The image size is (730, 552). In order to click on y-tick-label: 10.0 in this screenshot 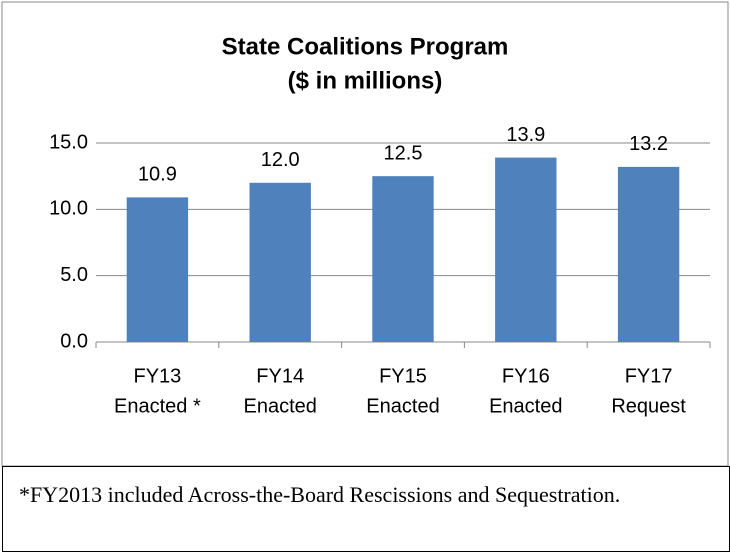, I will do `click(68, 209)`.